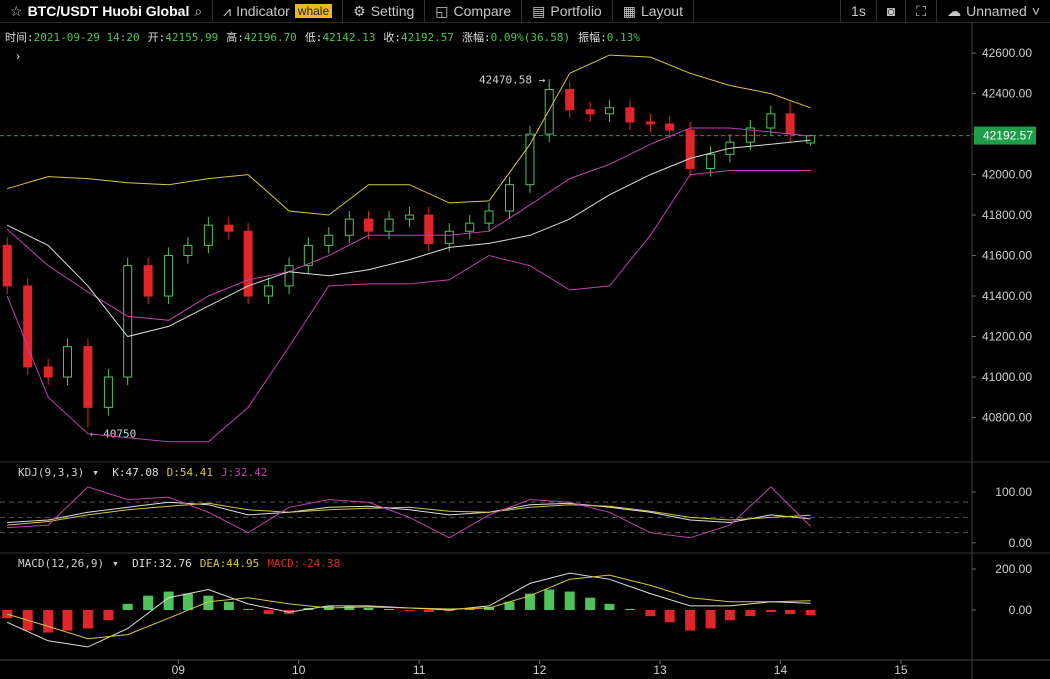  What do you see at coordinates (623, 37) in the screenshot?
I see `info-value: 0.13%` at bounding box center [623, 37].